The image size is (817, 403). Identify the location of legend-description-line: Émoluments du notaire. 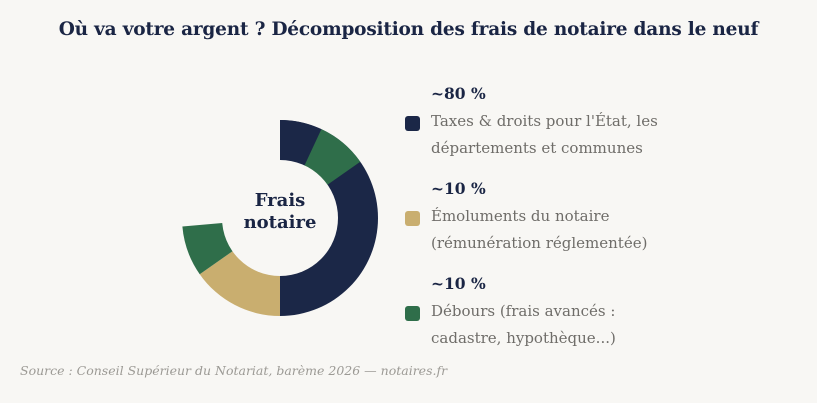
(520, 216).